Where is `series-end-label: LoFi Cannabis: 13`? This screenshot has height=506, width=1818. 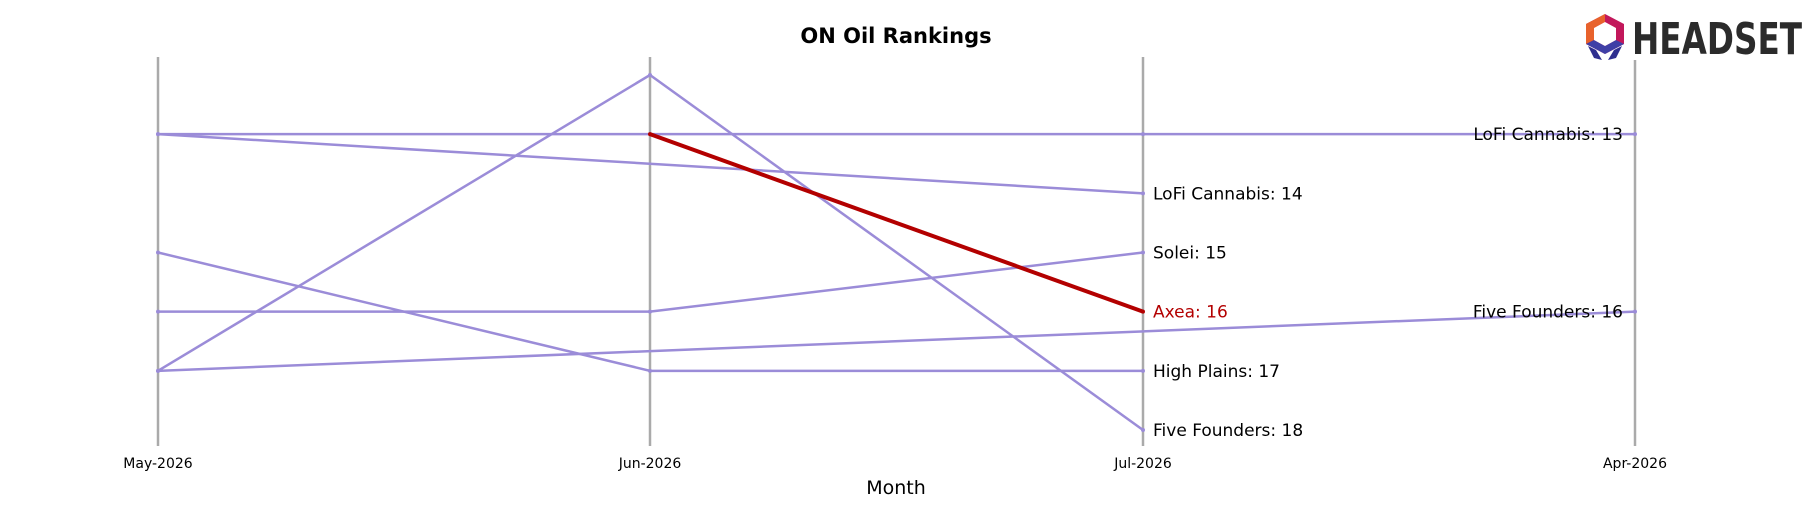
series-end-label: LoFi Cannabis: 13 is located at coordinates (1548, 135).